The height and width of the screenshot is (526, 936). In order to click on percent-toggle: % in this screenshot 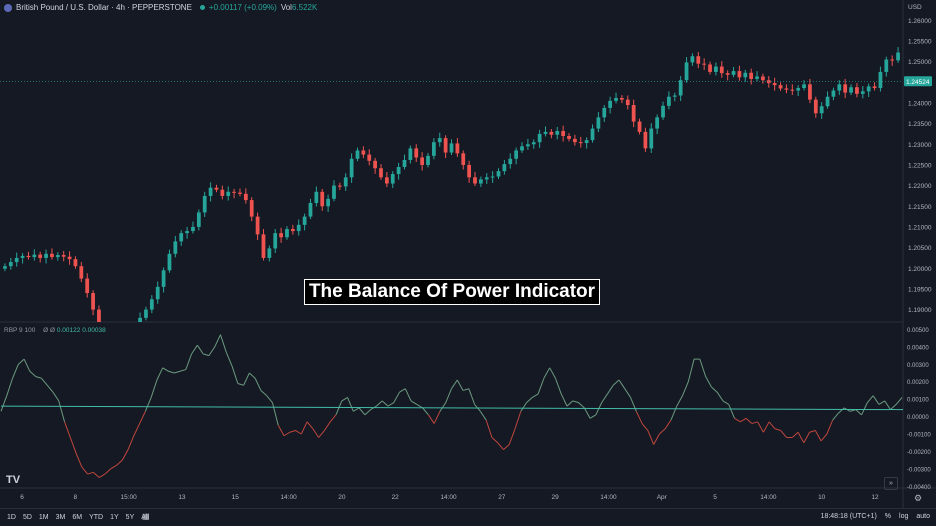, I will do `click(888, 516)`.